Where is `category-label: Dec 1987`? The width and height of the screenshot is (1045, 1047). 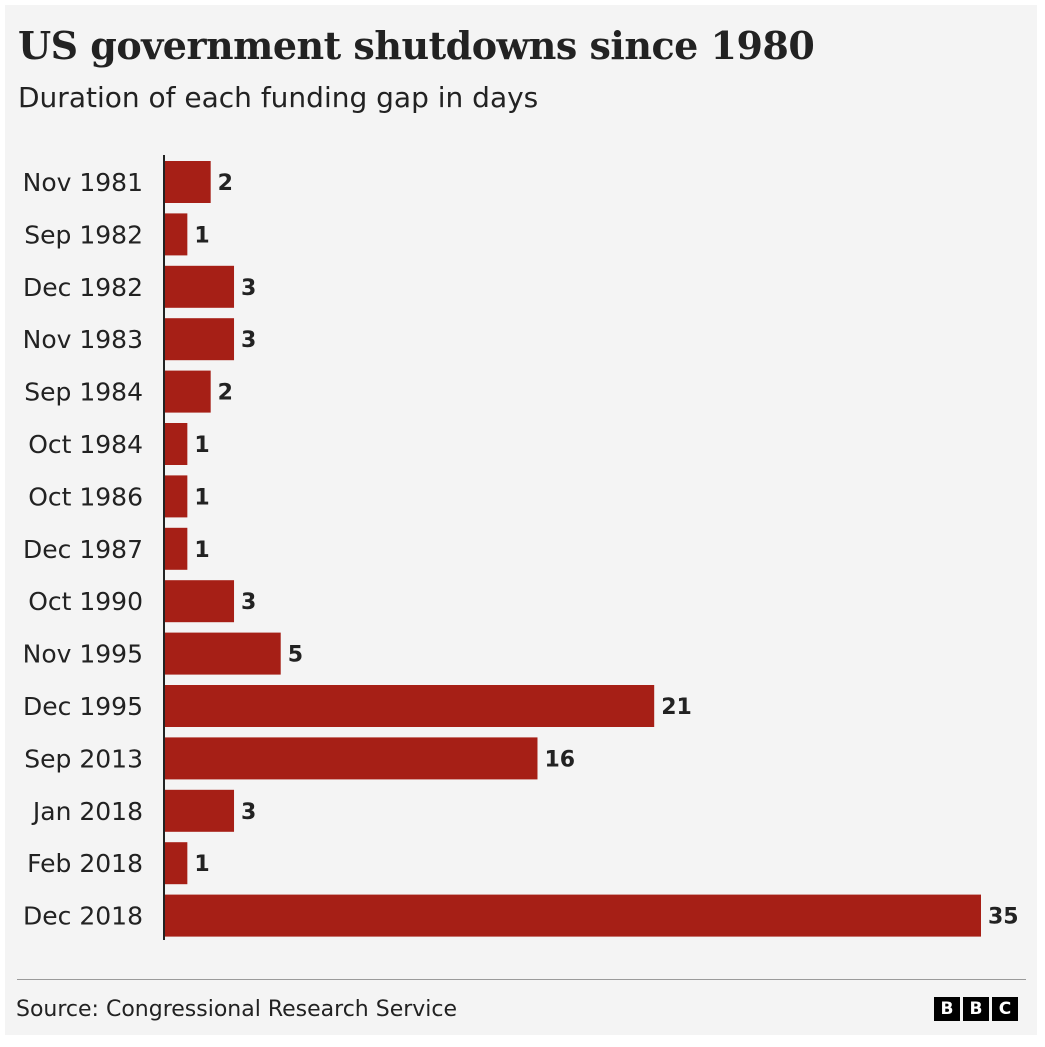 category-label: Dec 1987 is located at coordinates (83, 549).